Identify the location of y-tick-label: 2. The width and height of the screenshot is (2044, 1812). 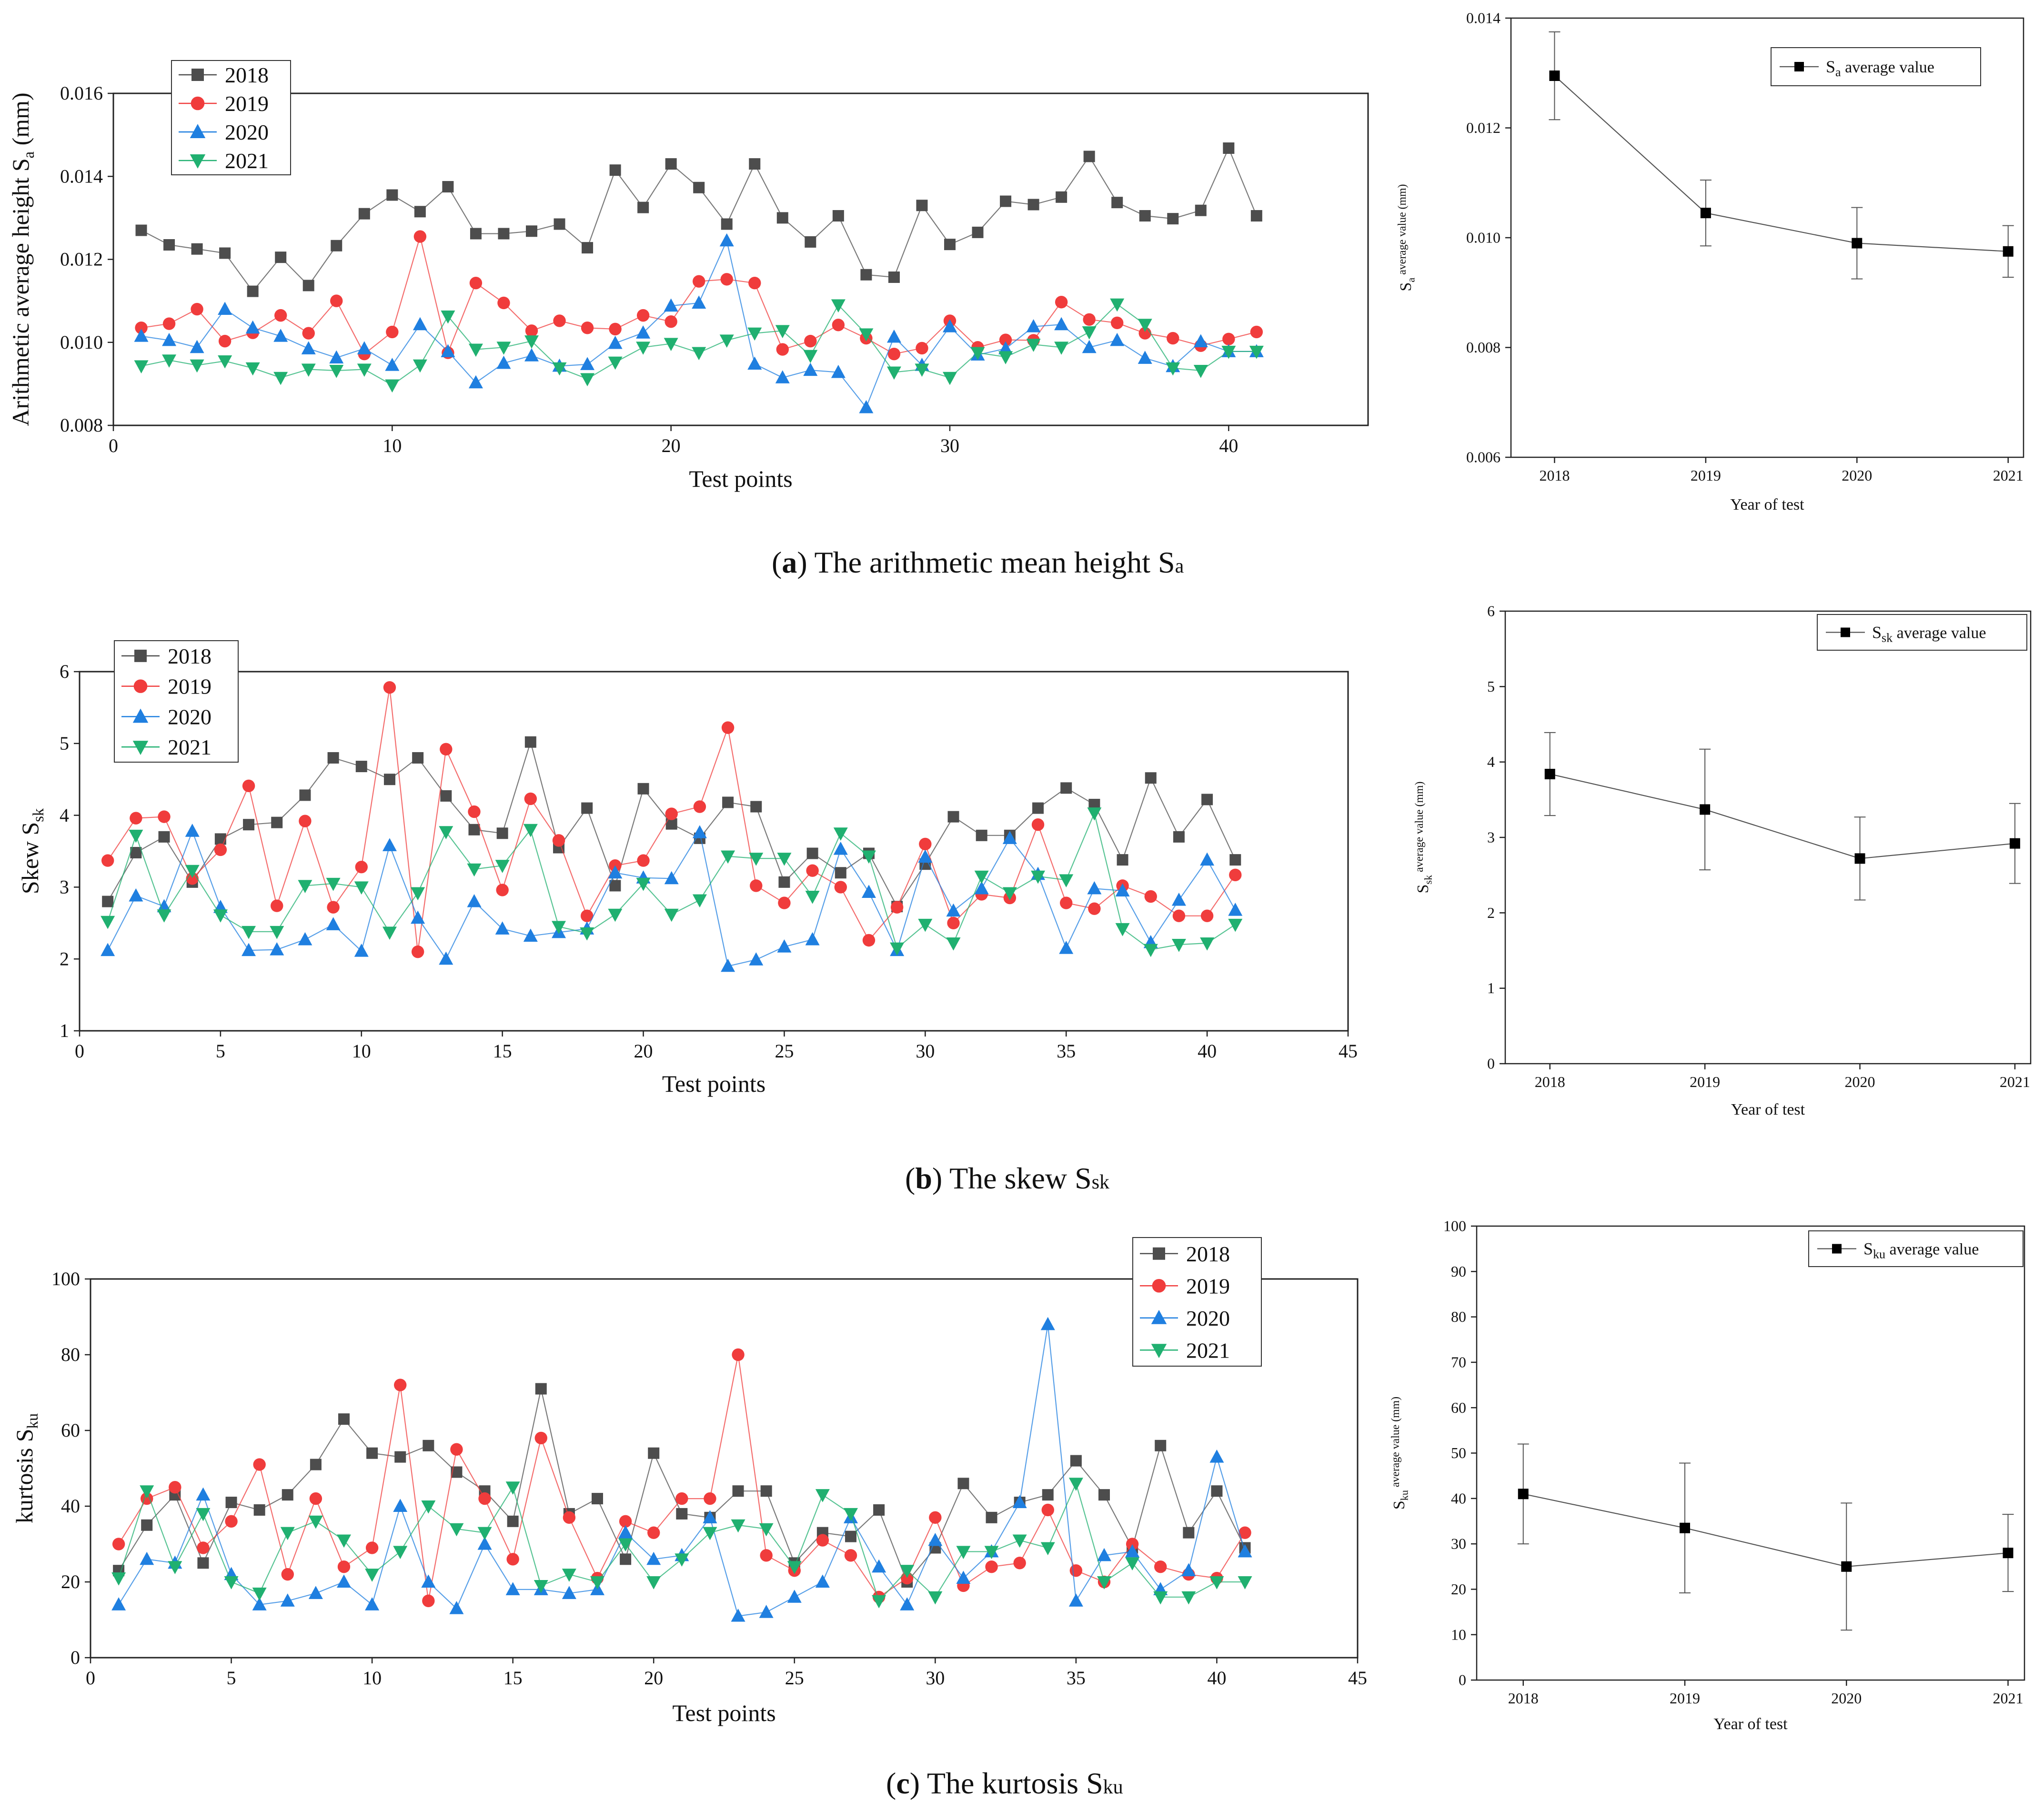
(64, 958).